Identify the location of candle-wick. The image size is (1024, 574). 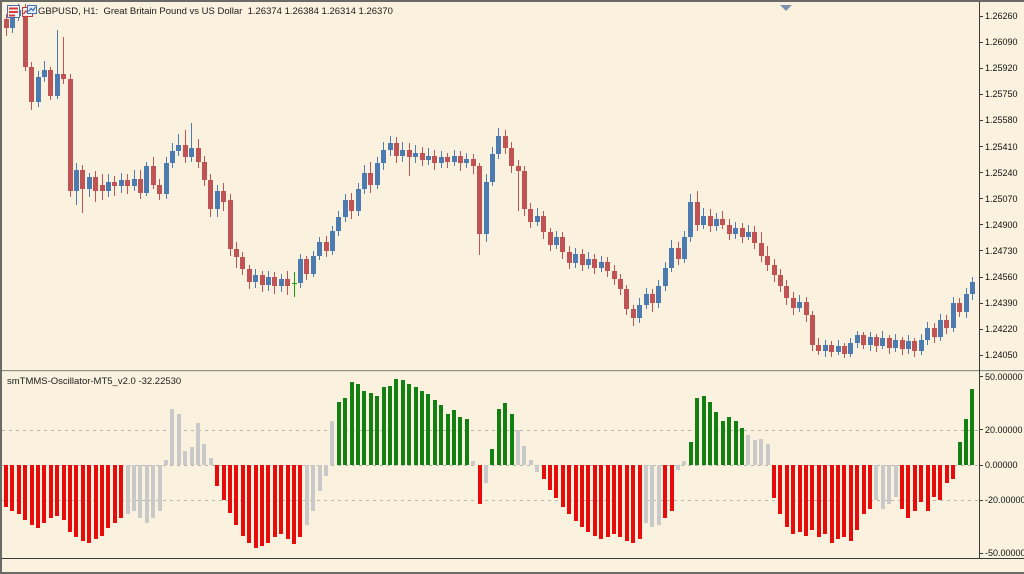
(64, 60).